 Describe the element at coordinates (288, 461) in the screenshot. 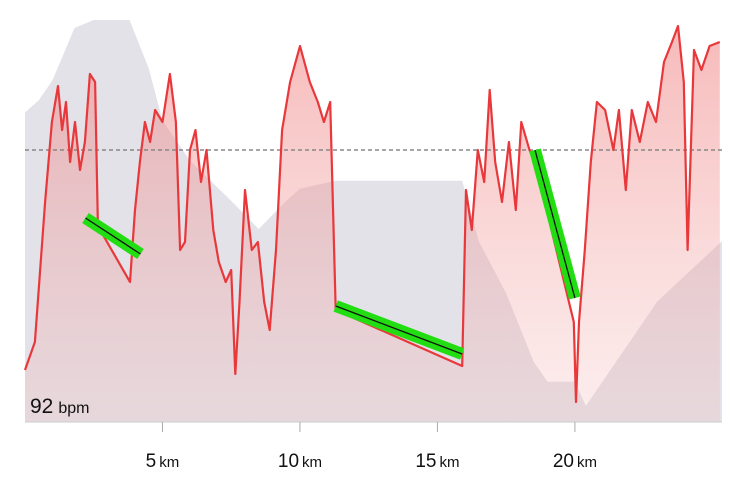

I see `x-tick-value: 10` at that location.